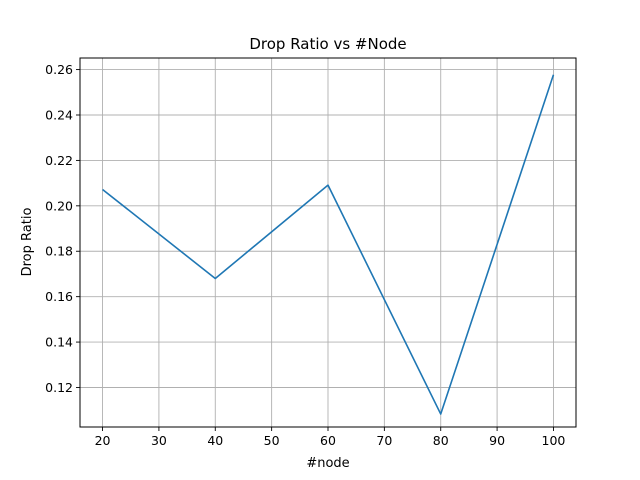 The width and height of the screenshot is (640, 480). I want to click on x-tick-label: 50, so click(272, 440).